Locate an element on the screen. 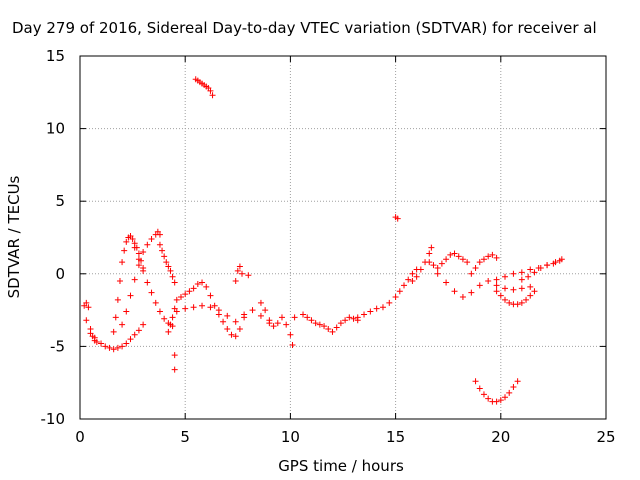 This screenshot has height=480, width=640. y-tick-label: 10 is located at coordinates (55, 129).